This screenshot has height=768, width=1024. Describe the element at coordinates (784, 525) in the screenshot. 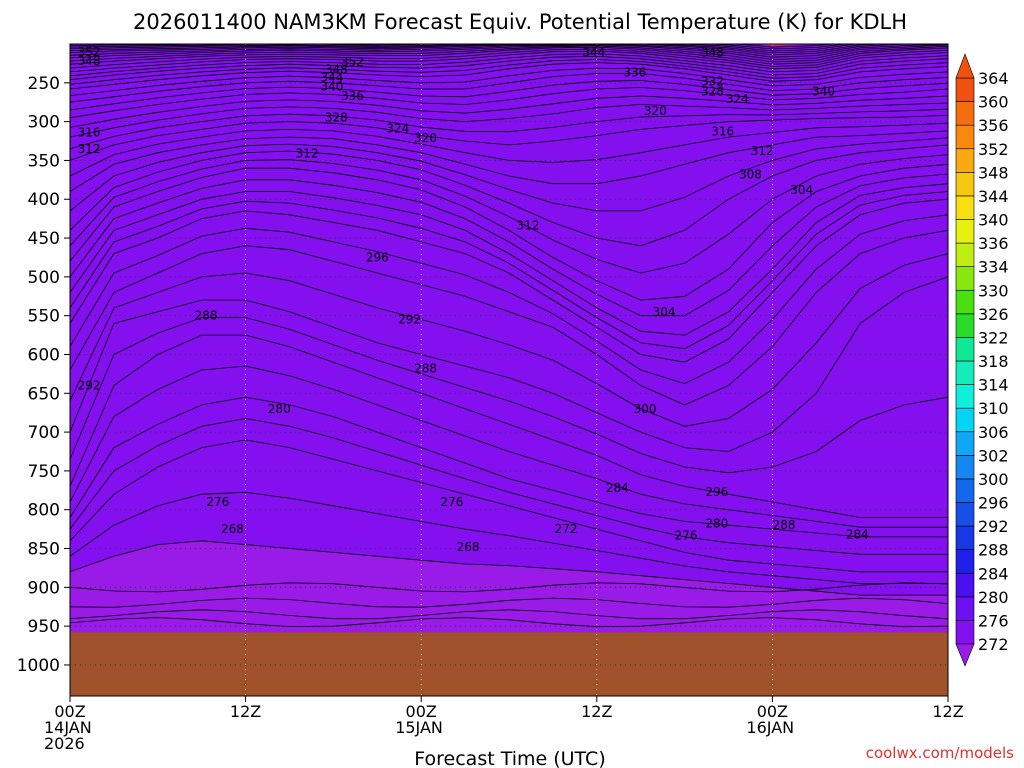

I see `contour-label: 288` at that location.